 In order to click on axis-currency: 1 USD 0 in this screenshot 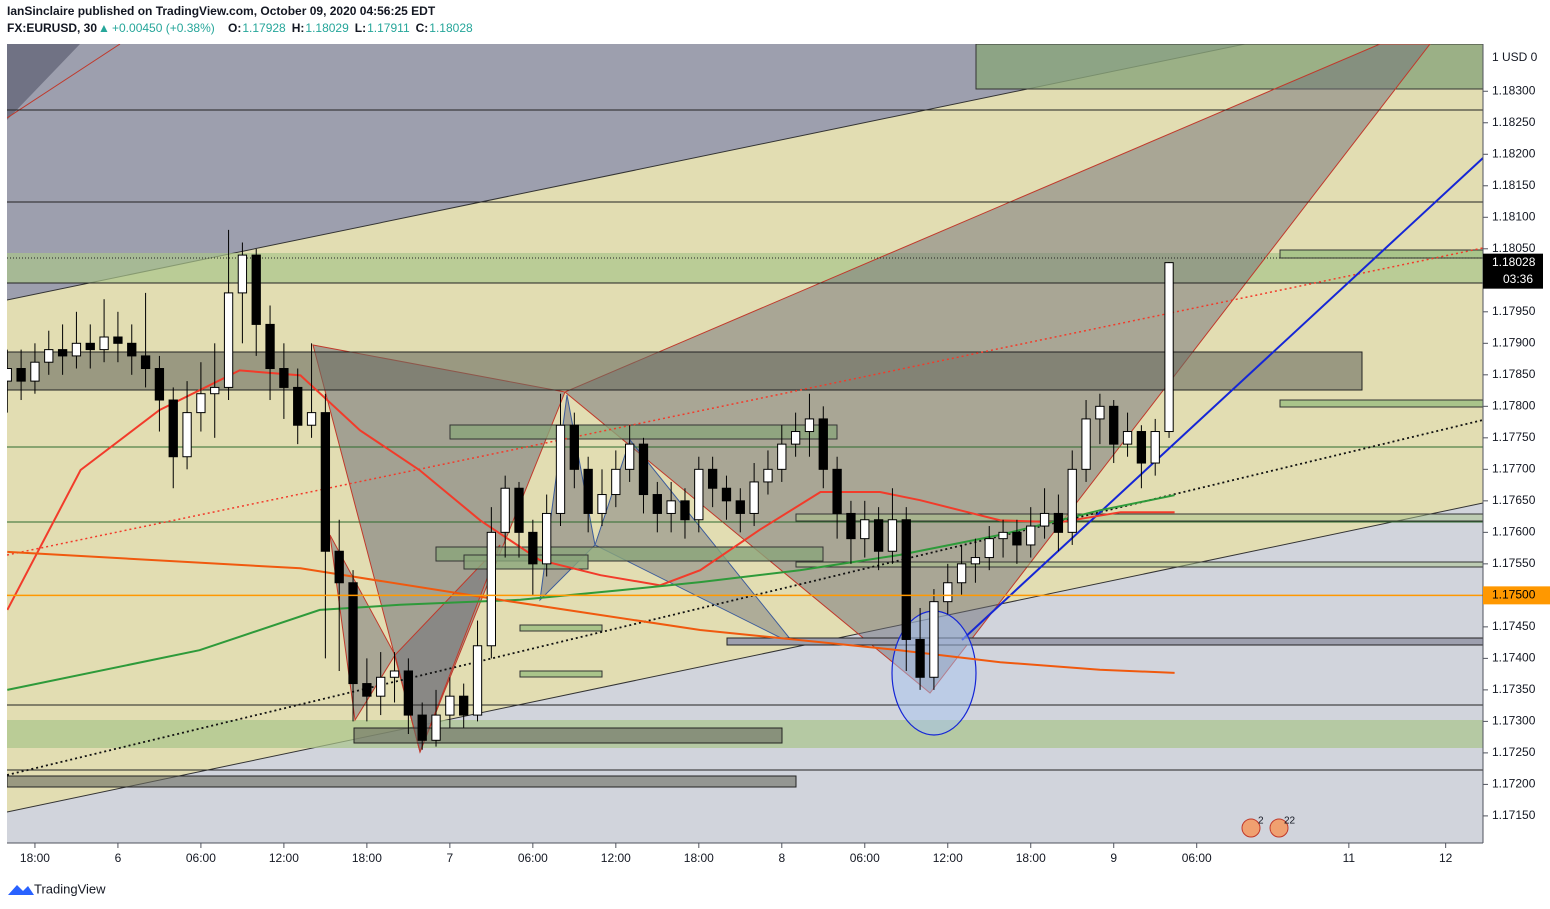, I will do `click(1515, 57)`.